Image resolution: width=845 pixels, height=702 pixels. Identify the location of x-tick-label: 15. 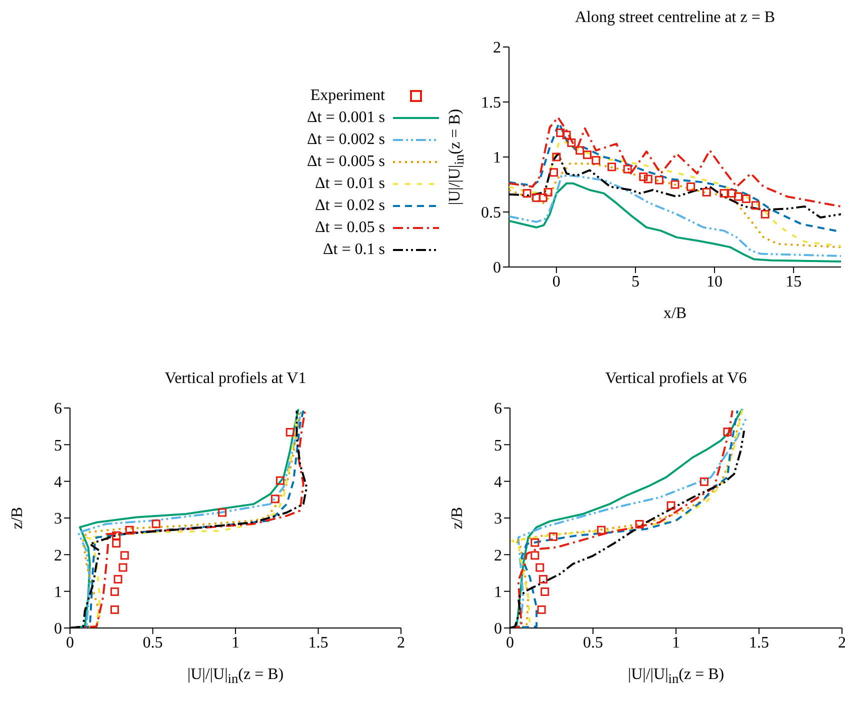
(794, 281).